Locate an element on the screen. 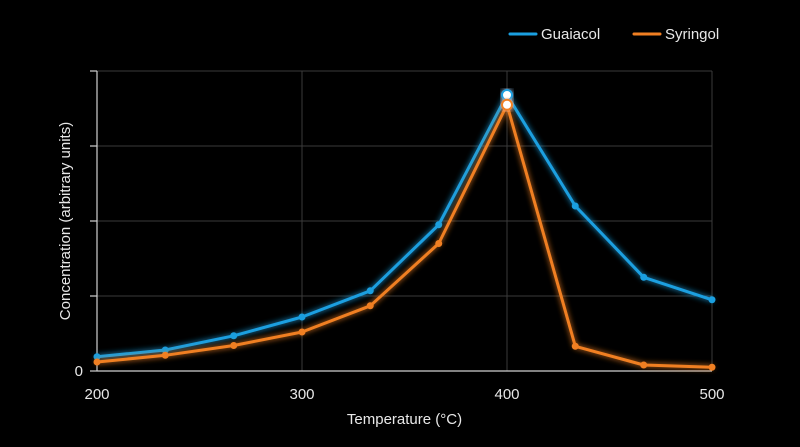 Image resolution: width=800 pixels, height=447 pixels. legend-label: Guaiacol is located at coordinates (570, 34).